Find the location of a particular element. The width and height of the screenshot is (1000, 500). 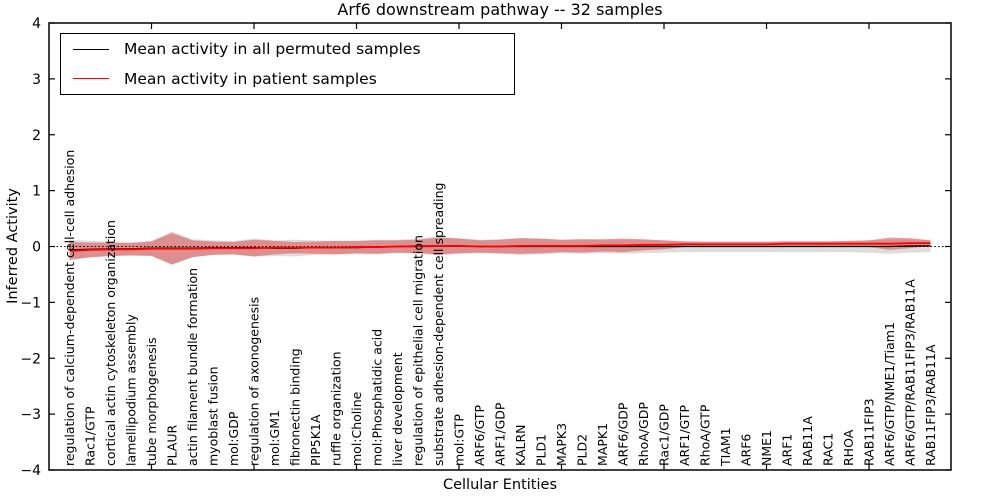

x-tick-label: lamellipodium assembly is located at coordinates (131, 390).